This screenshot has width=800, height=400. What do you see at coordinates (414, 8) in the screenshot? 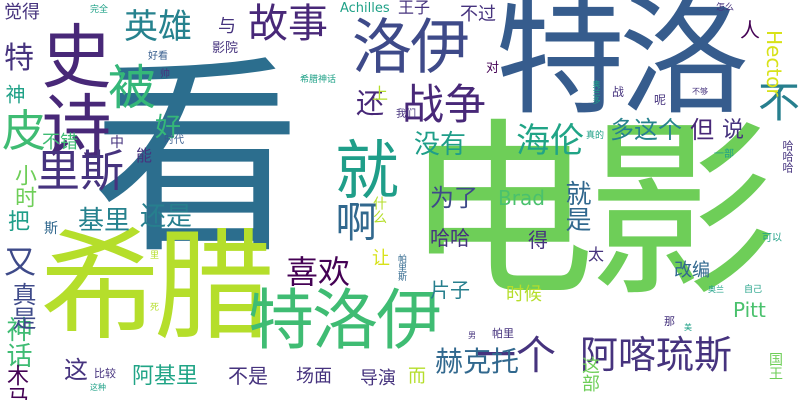
I see `word-wangzi: 王子` at bounding box center [414, 8].